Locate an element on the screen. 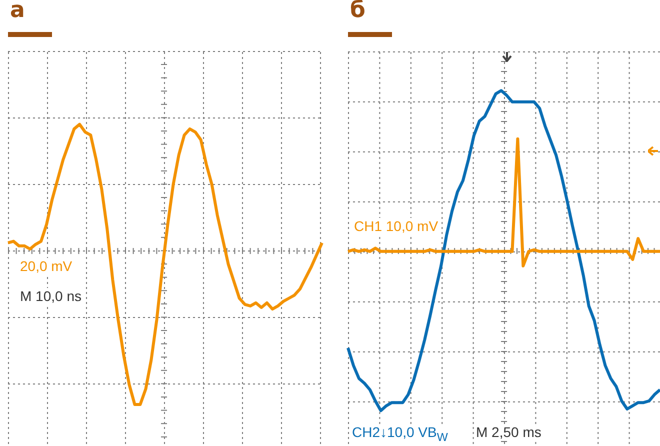 Image resolution: width=660 pixels, height=446 pixels. annotation: M 10,0 ns is located at coordinates (51, 296).